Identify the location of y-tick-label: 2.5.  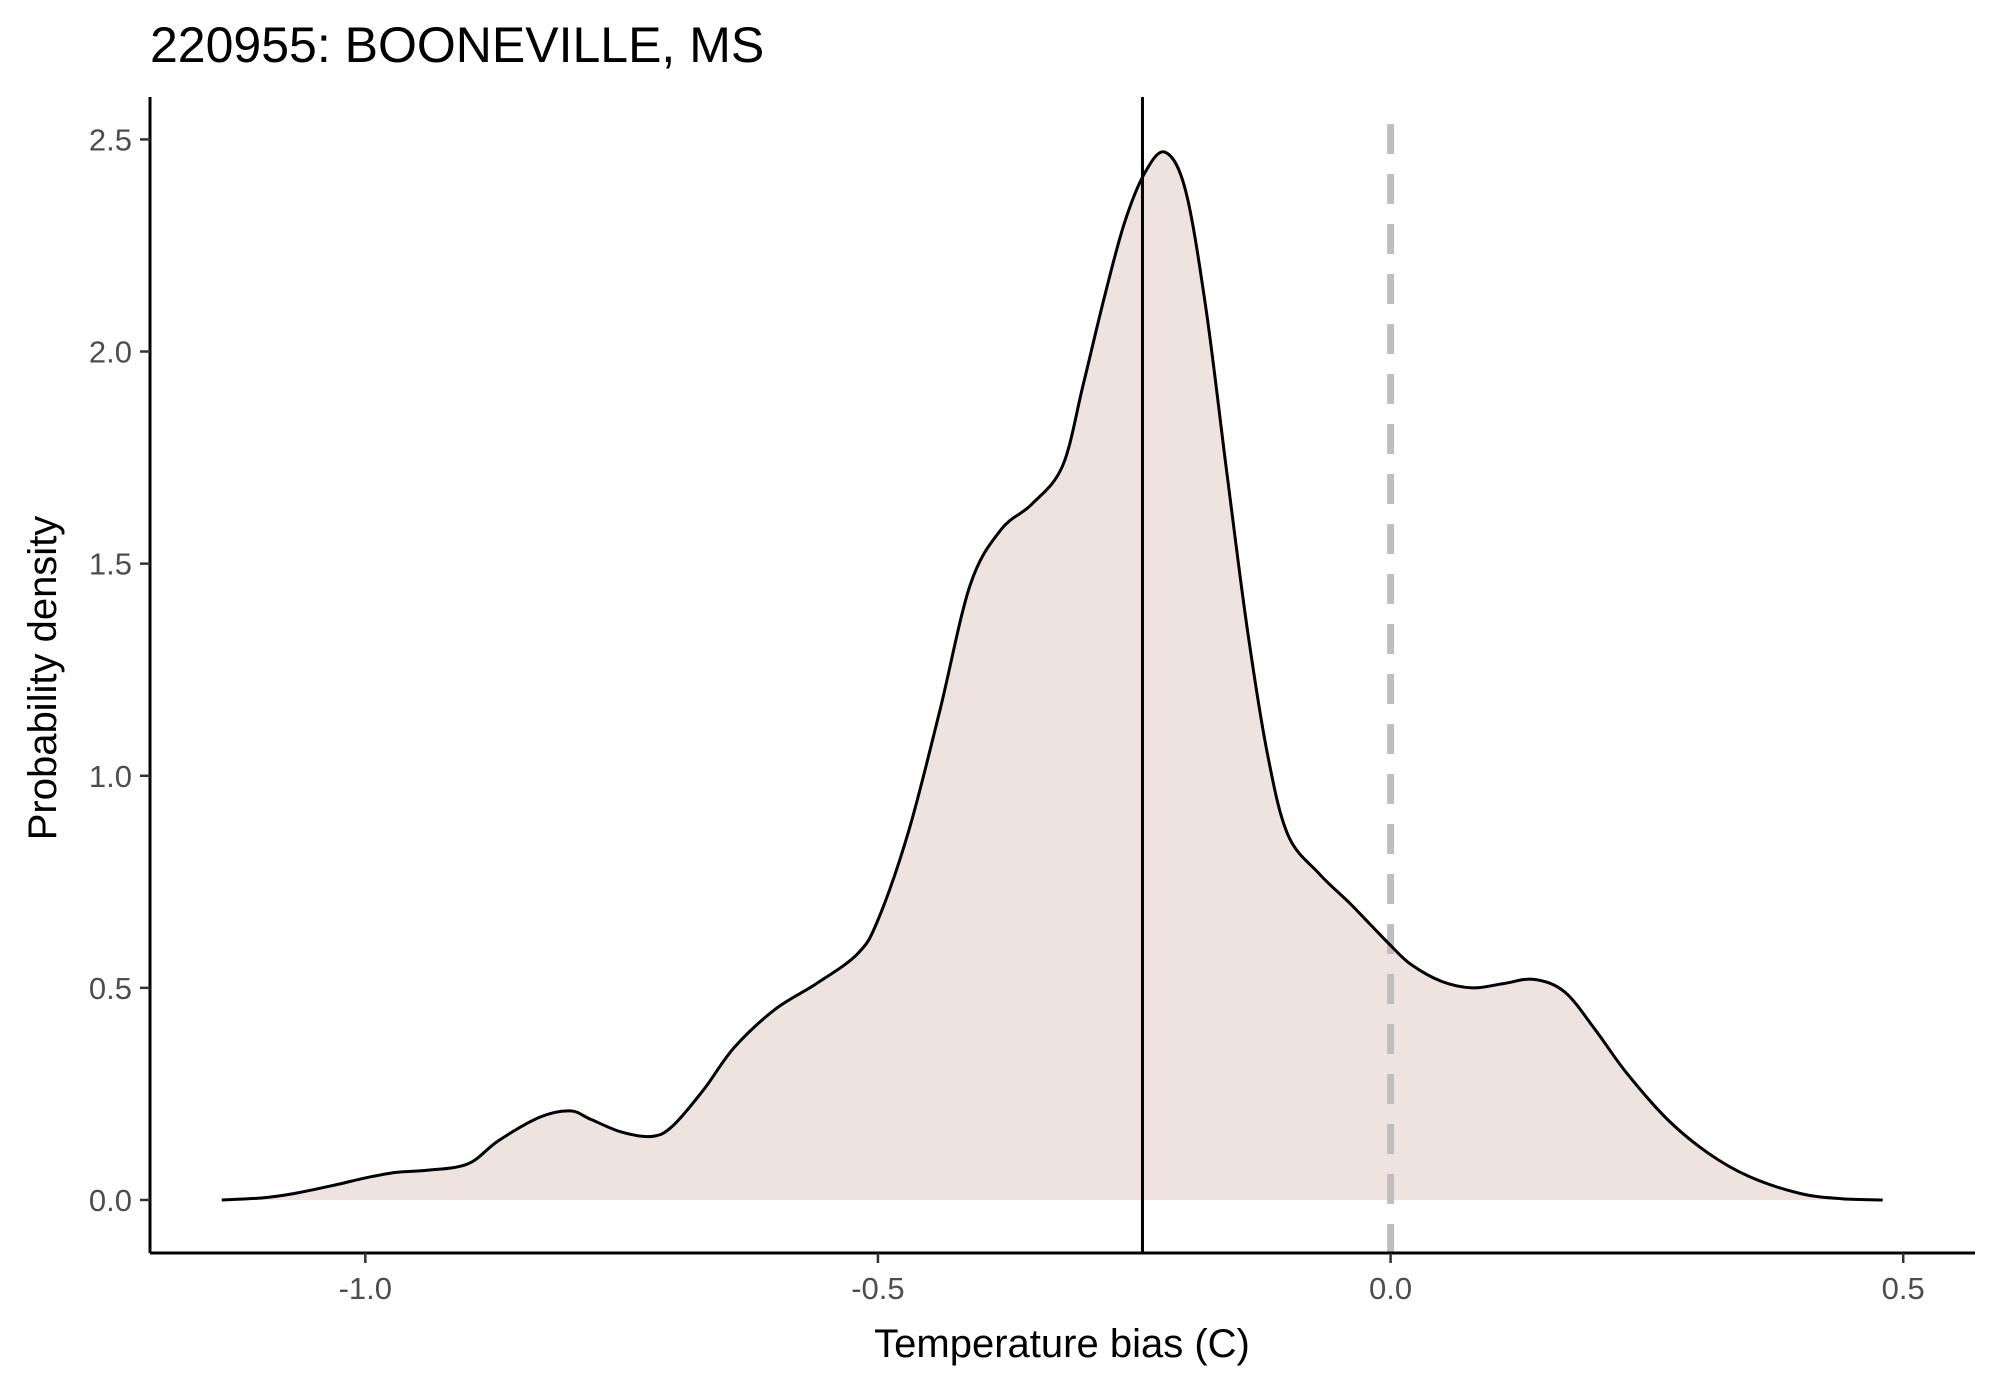
(110, 139).